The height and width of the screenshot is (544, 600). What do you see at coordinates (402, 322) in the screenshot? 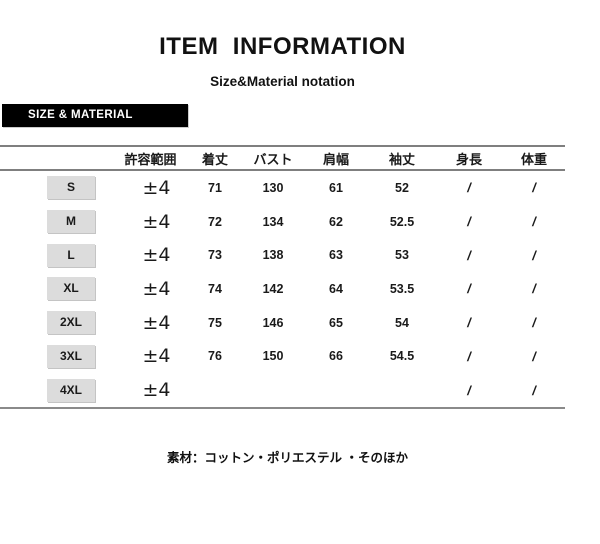
I see `sleeve-length-cell: 54` at bounding box center [402, 322].